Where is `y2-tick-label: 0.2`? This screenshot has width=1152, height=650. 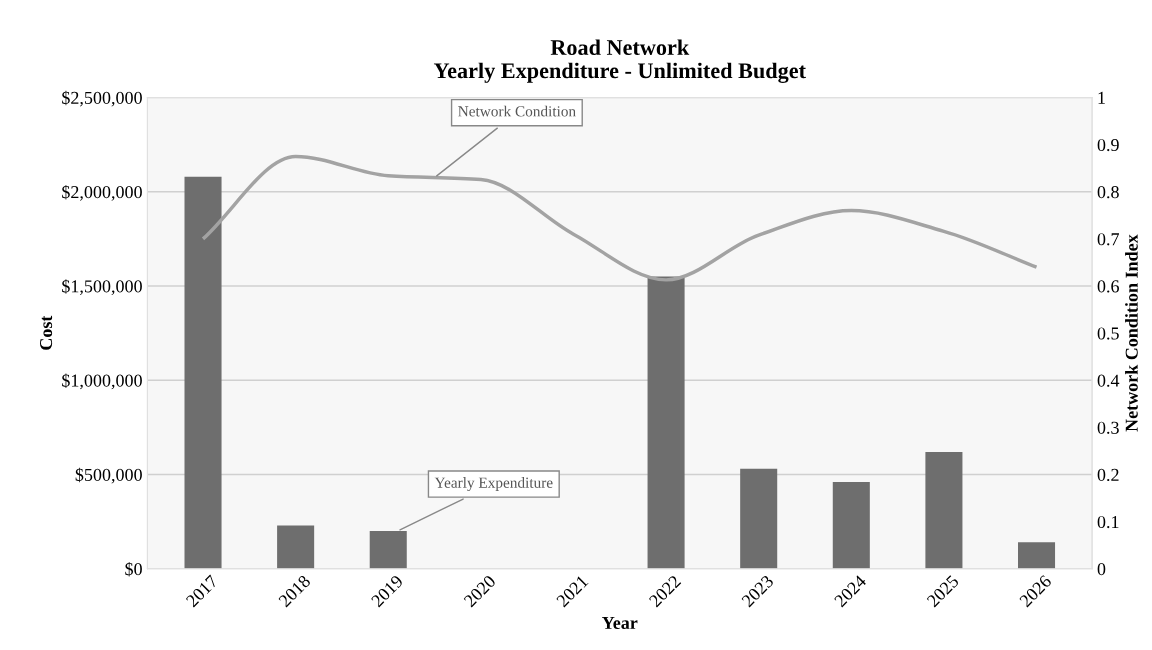 y2-tick-label: 0.2 is located at coordinates (1108, 475).